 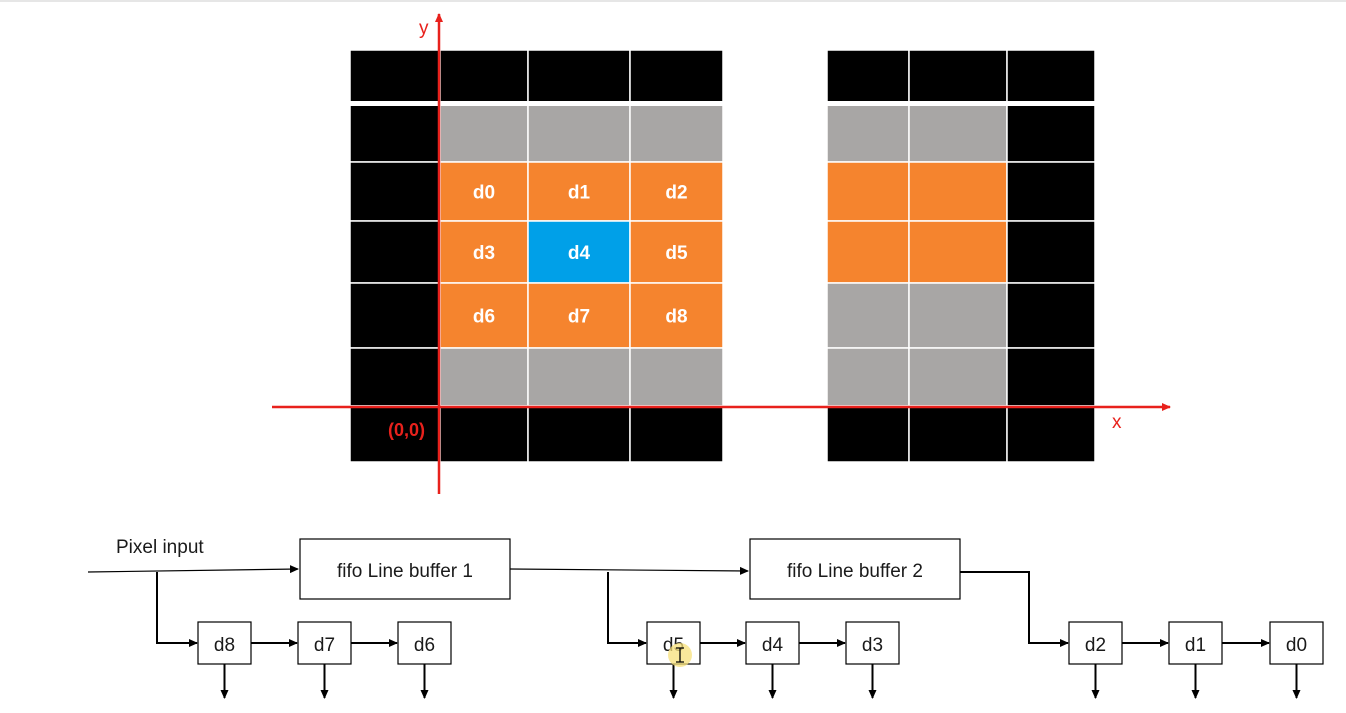 What do you see at coordinates (627, 609) in the screenshot?
I see `branch-to-d5` at bounding box center [627, 609].